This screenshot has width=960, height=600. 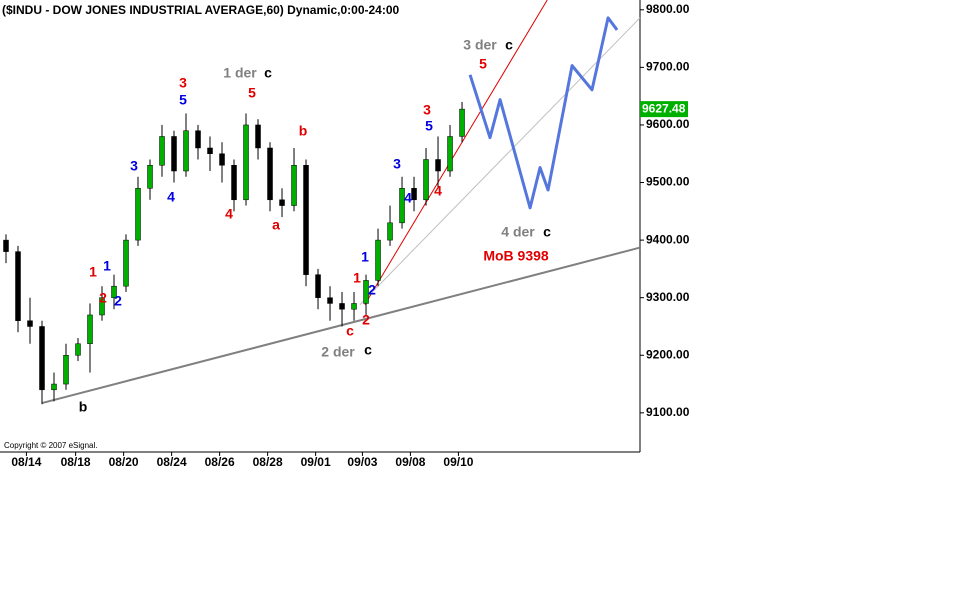 What do you see at coordinates (480, 45) in the screenshot?
I see `wave-label: 3 der` at bounding box center [480, 45].